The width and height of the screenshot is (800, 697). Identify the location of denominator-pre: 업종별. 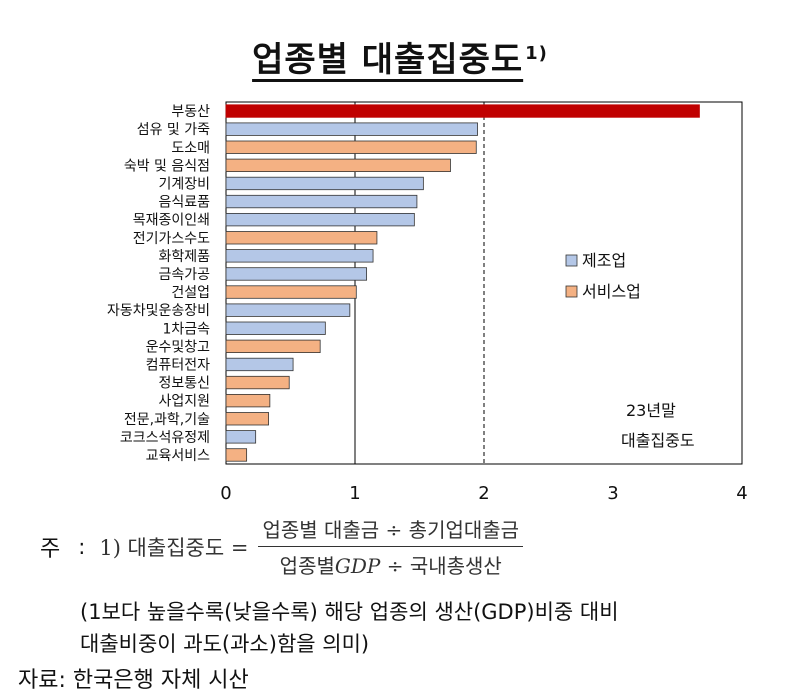
(307, 566).